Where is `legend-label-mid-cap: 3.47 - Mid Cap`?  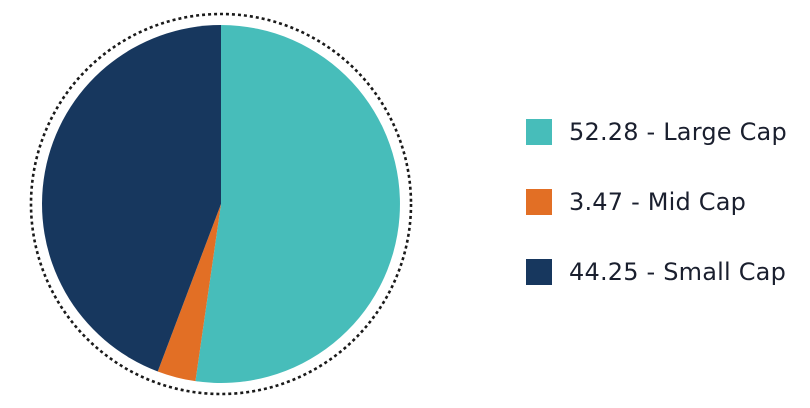
legend-label-mid-cap: 3.47 - Mid Cap is located at coordinates (658, 201).